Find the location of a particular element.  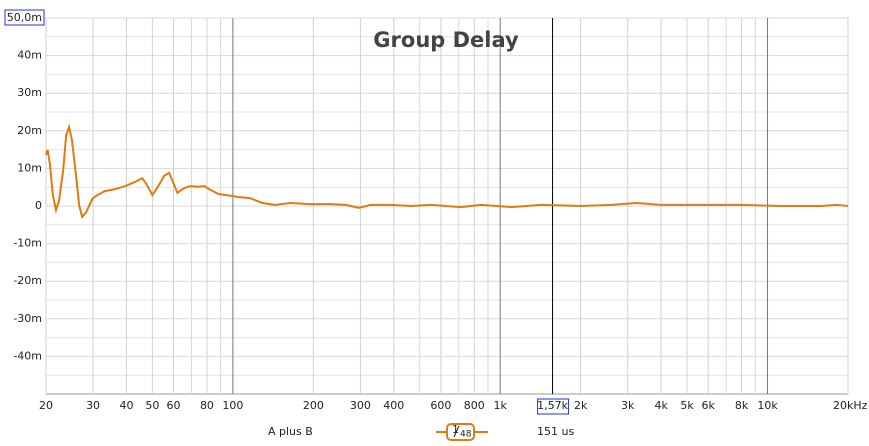

smoothing-box is located at coordinates (460, 432).